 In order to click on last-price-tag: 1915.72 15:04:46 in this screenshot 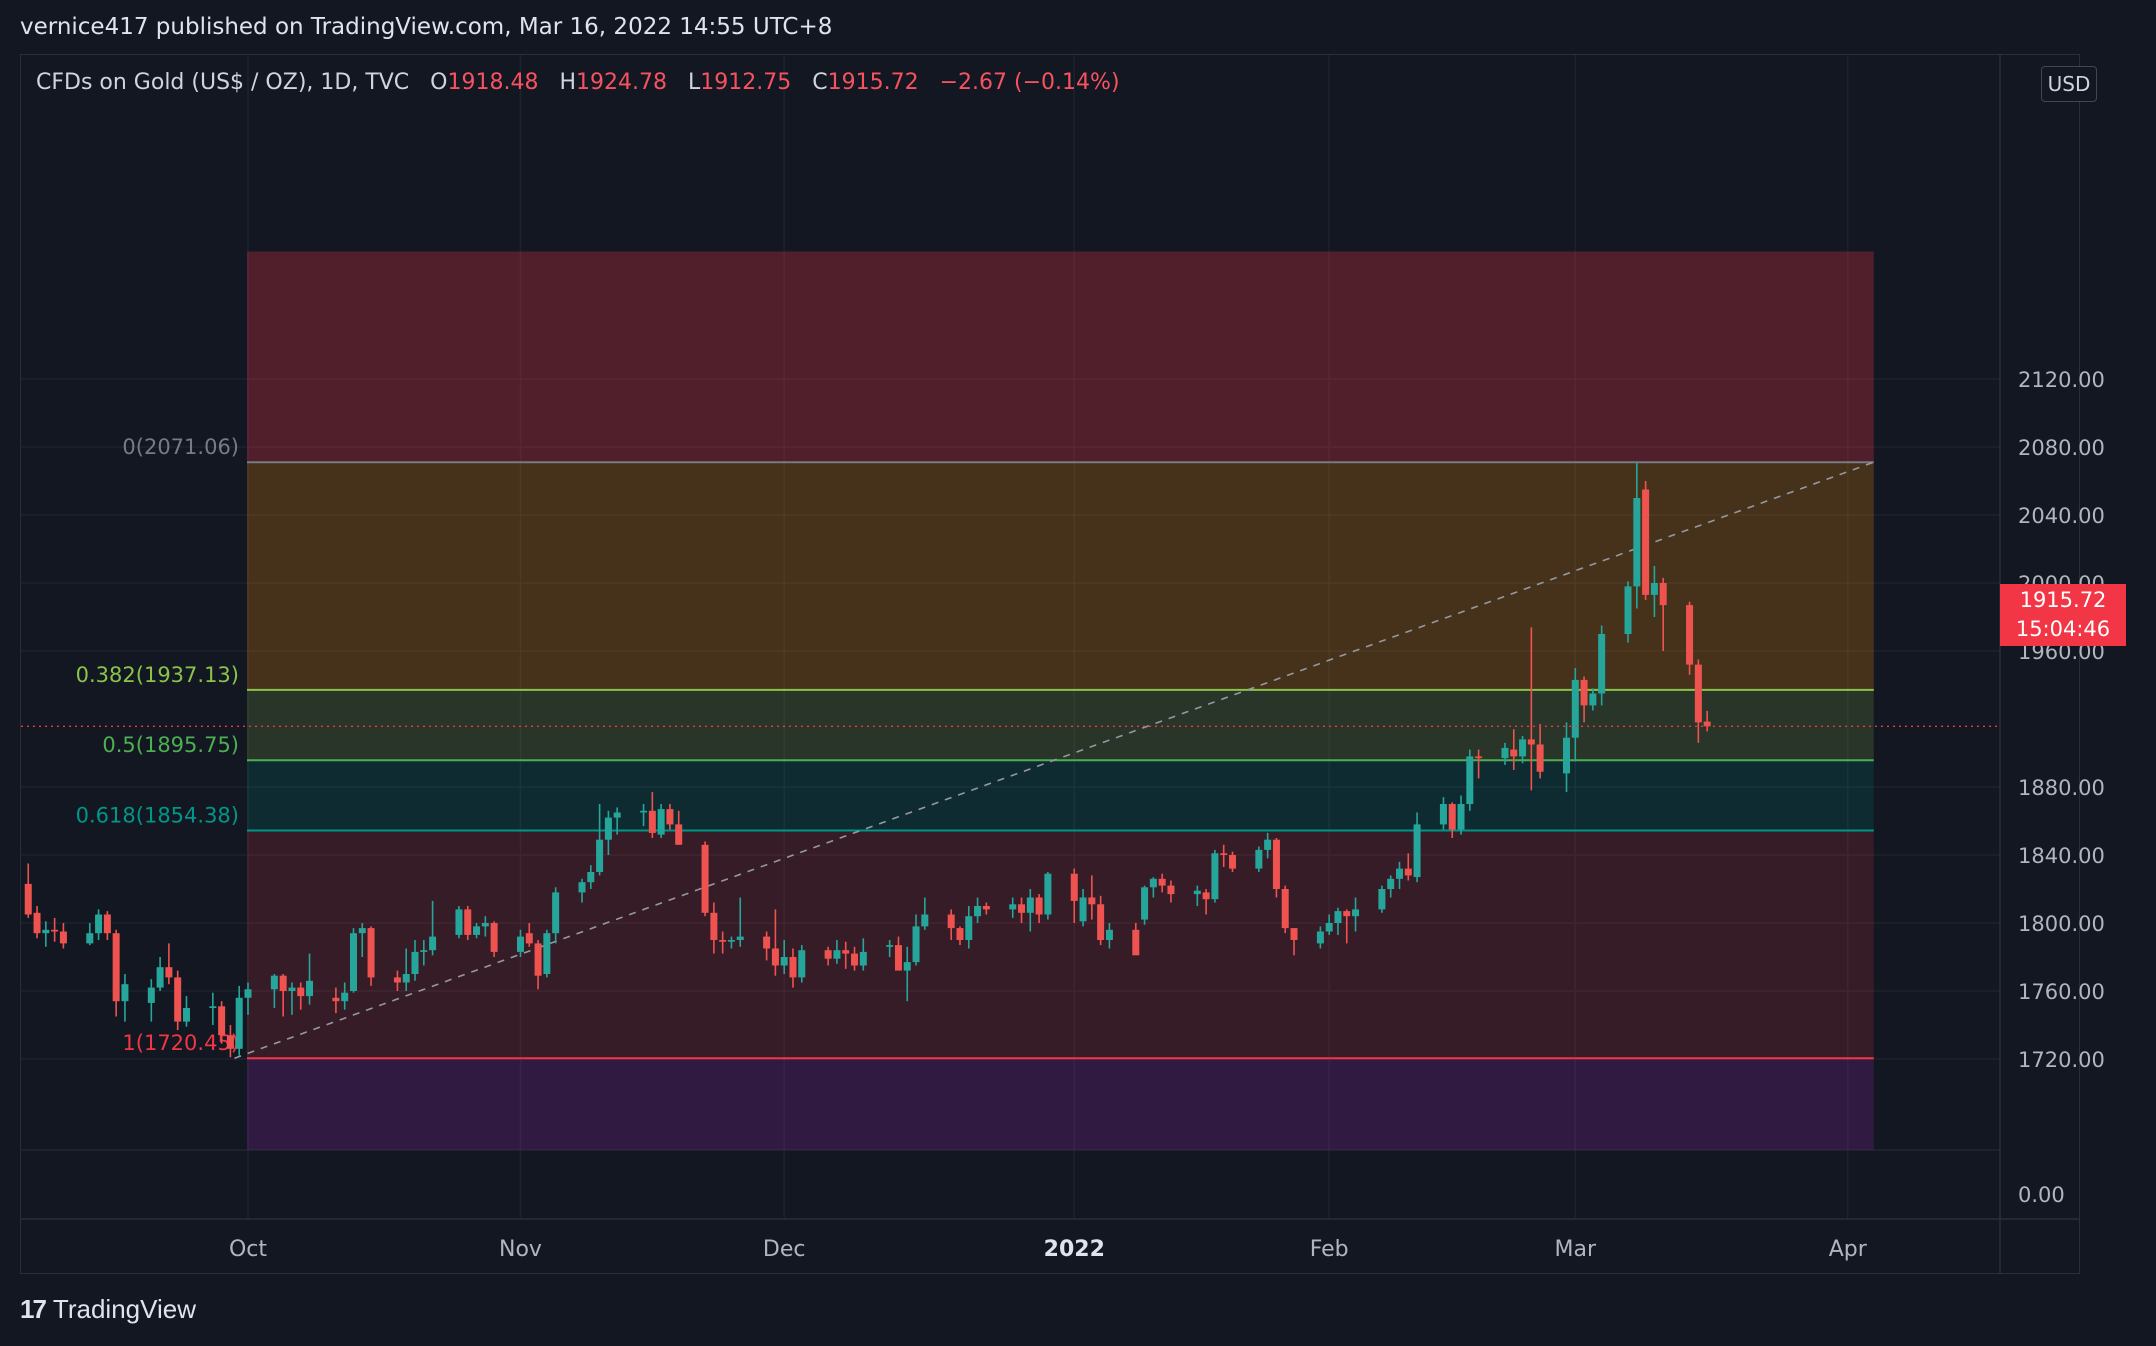, I will do `click(2063, 615)`.